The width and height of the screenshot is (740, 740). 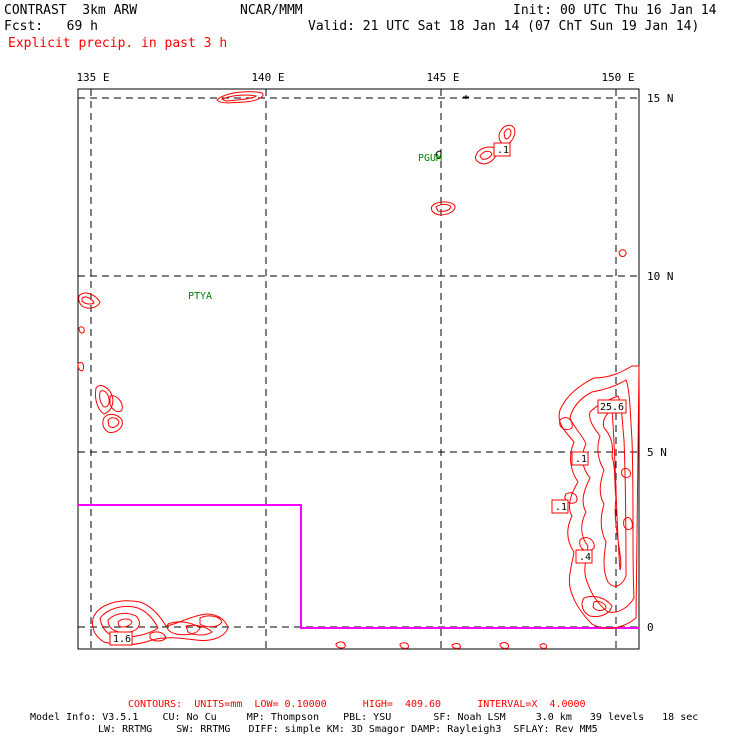 What do you see at coordinates (585, 557) in the screenshot?
I see `contour-label-east-3: .4` at bounding box center [585, 557].